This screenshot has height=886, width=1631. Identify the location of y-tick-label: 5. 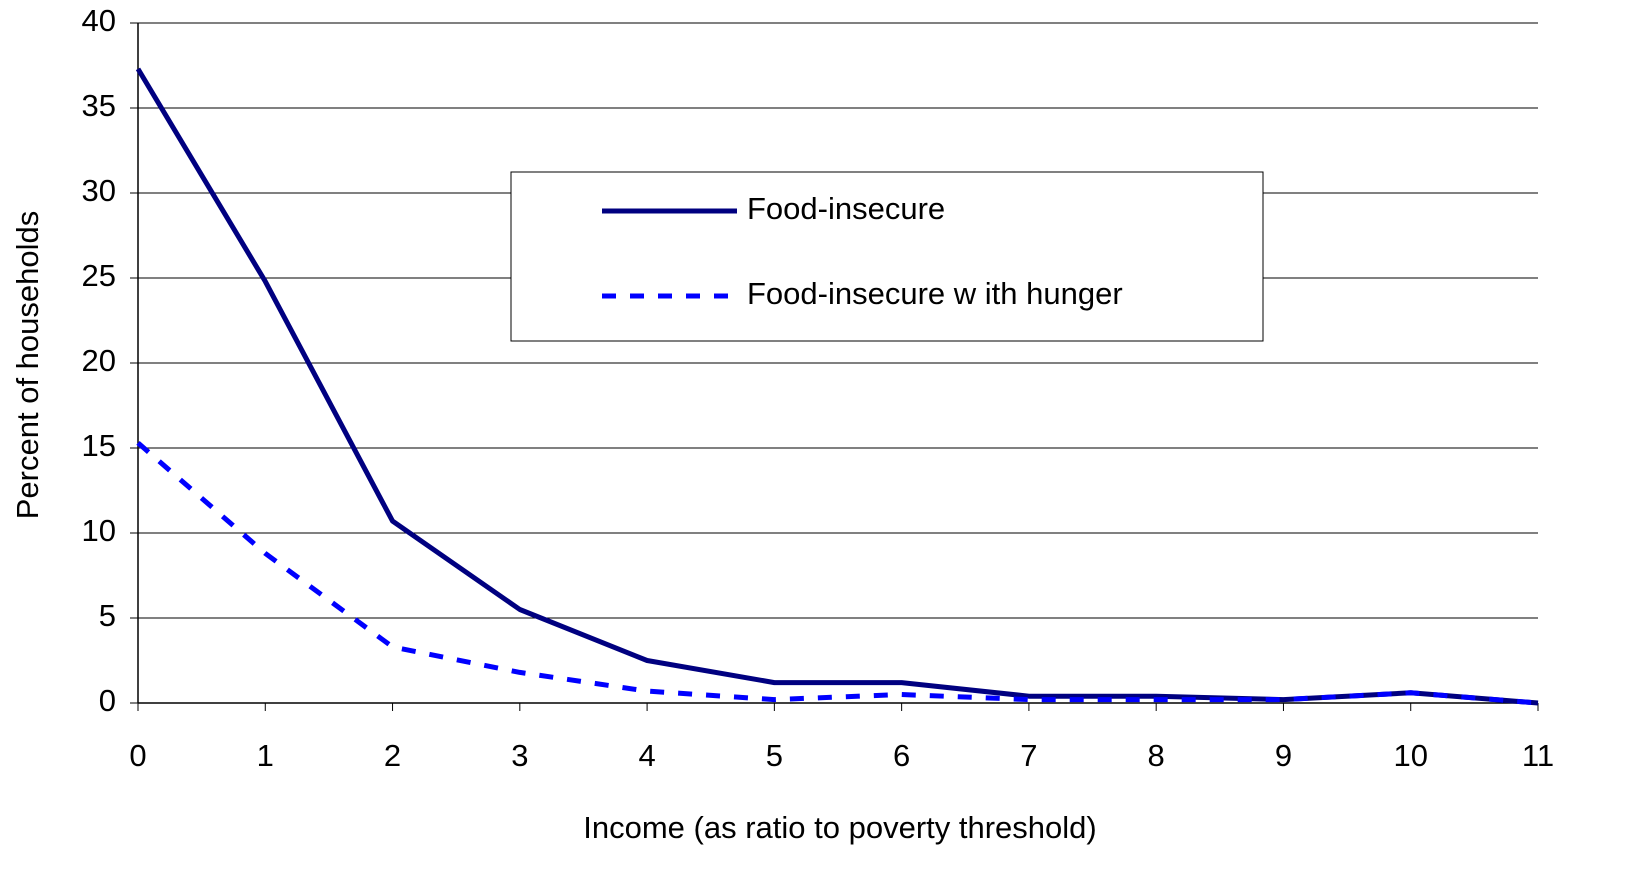
(107, 615).